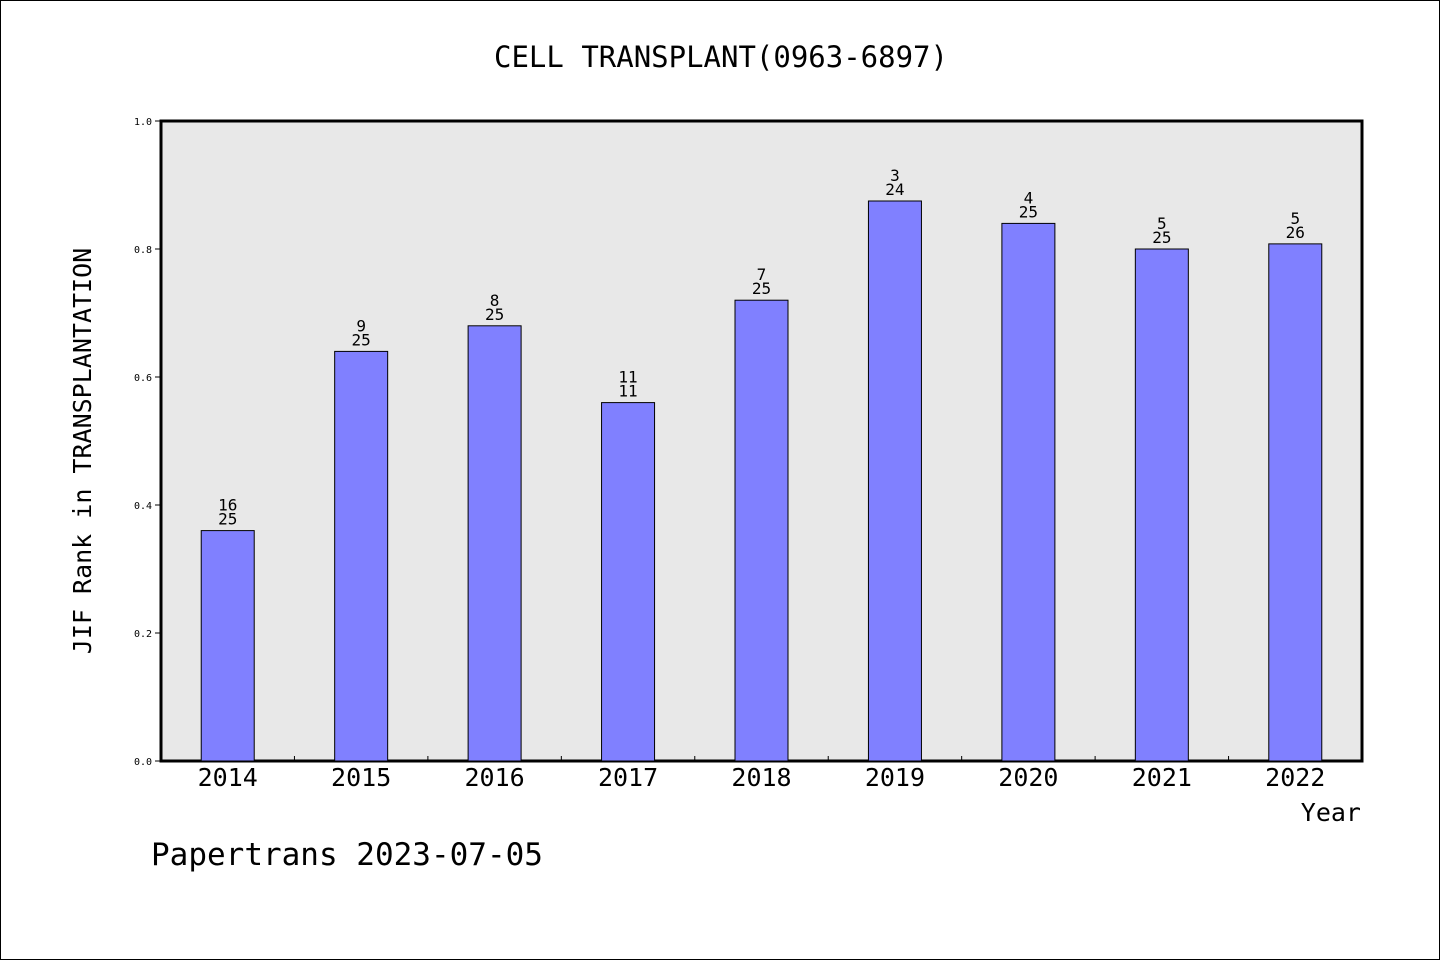 The height and width of the screenshot is (961, 1440). What do you see at coordinates (227, 505) in the screenshot?
I see `bar-label-rank: 16` at bounding box center [227, 505].